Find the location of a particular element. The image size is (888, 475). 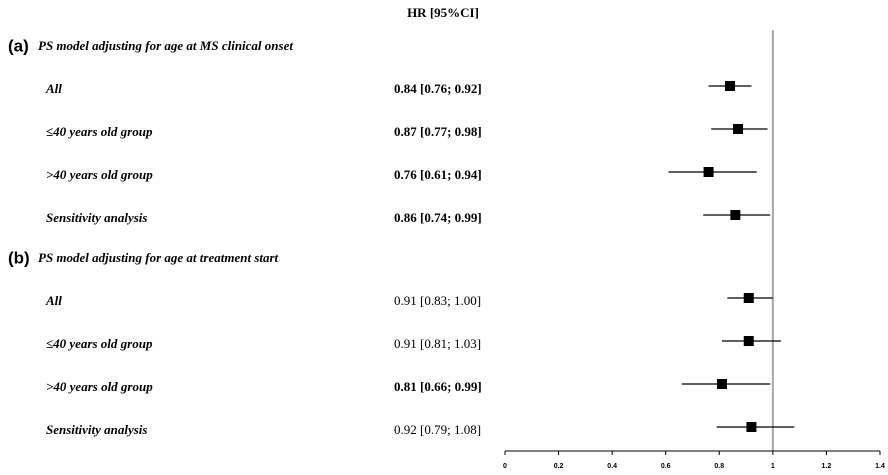

x-tick-label: 0 is located at coordinates (505, 466).